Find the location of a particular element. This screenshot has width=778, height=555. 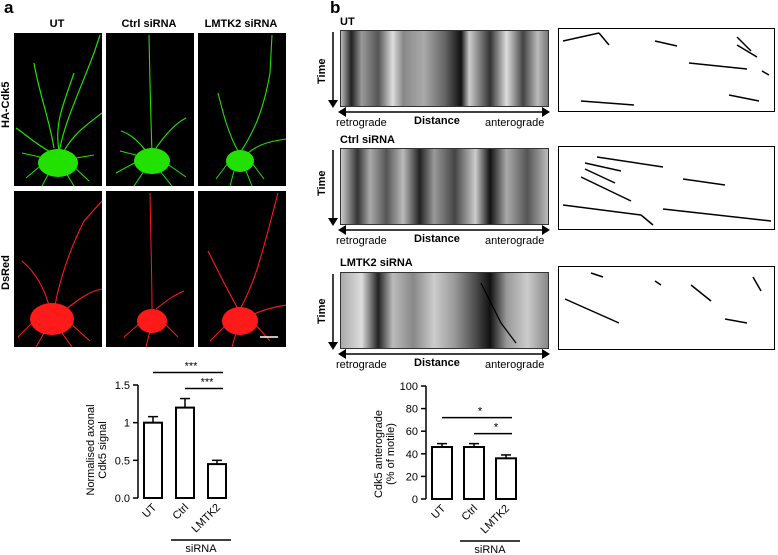

y-tick-label: 1.5 is located at coordinates (122, 386).